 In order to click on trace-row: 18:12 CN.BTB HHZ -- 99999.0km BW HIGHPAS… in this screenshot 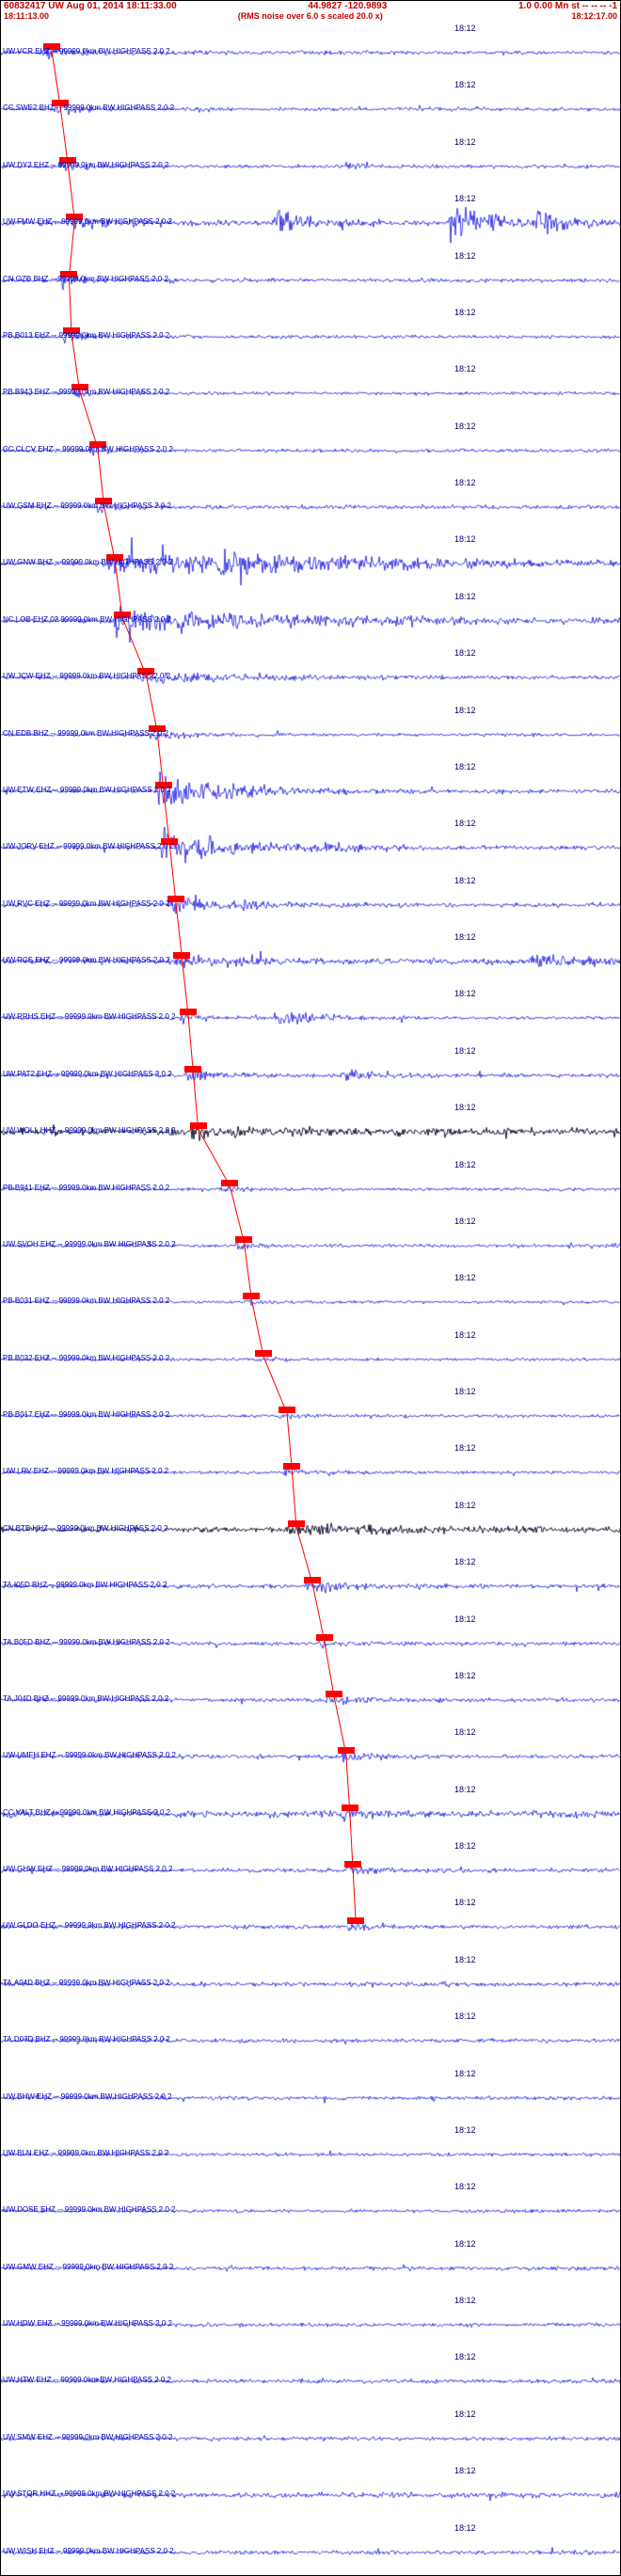, I will do `click(310, 1525)`.